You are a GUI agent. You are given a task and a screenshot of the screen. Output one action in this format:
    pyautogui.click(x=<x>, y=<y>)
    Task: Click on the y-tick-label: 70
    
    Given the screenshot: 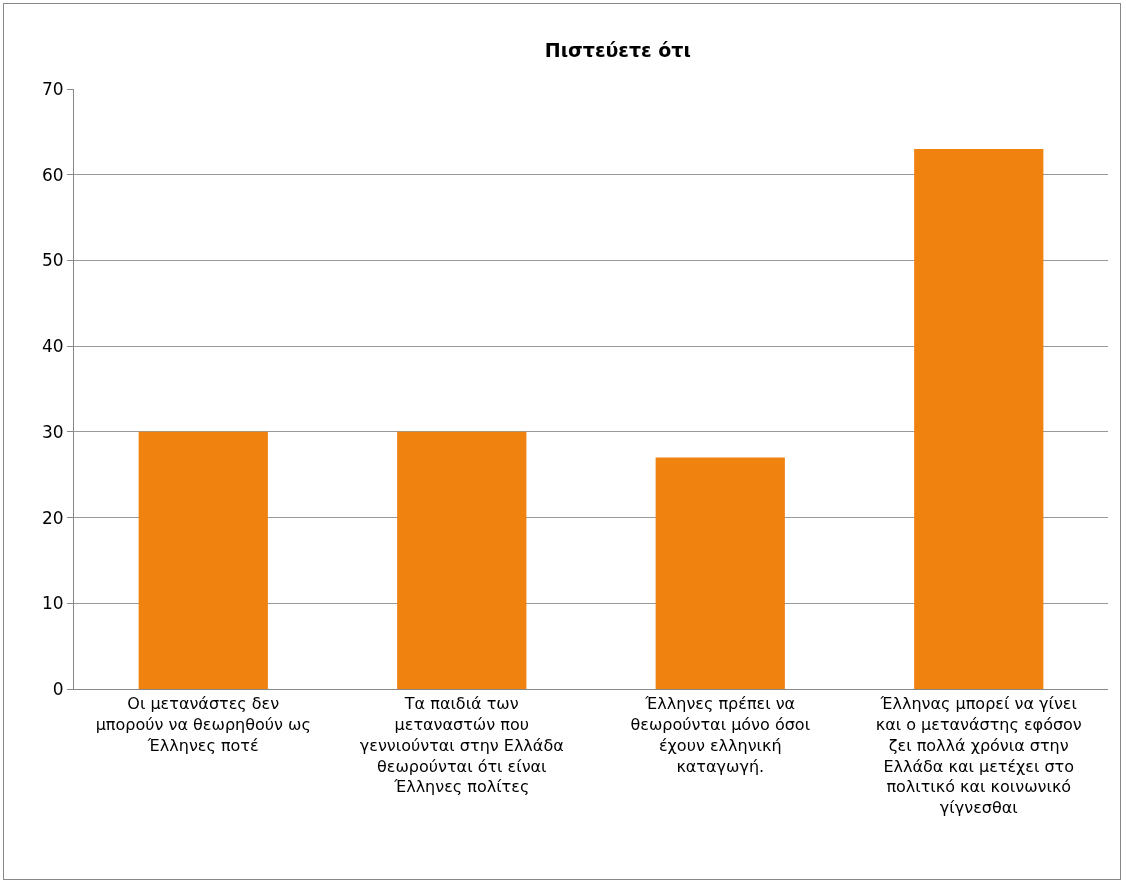 What is the action you would take?
    pyautogui.click(x=52, y=88)
    